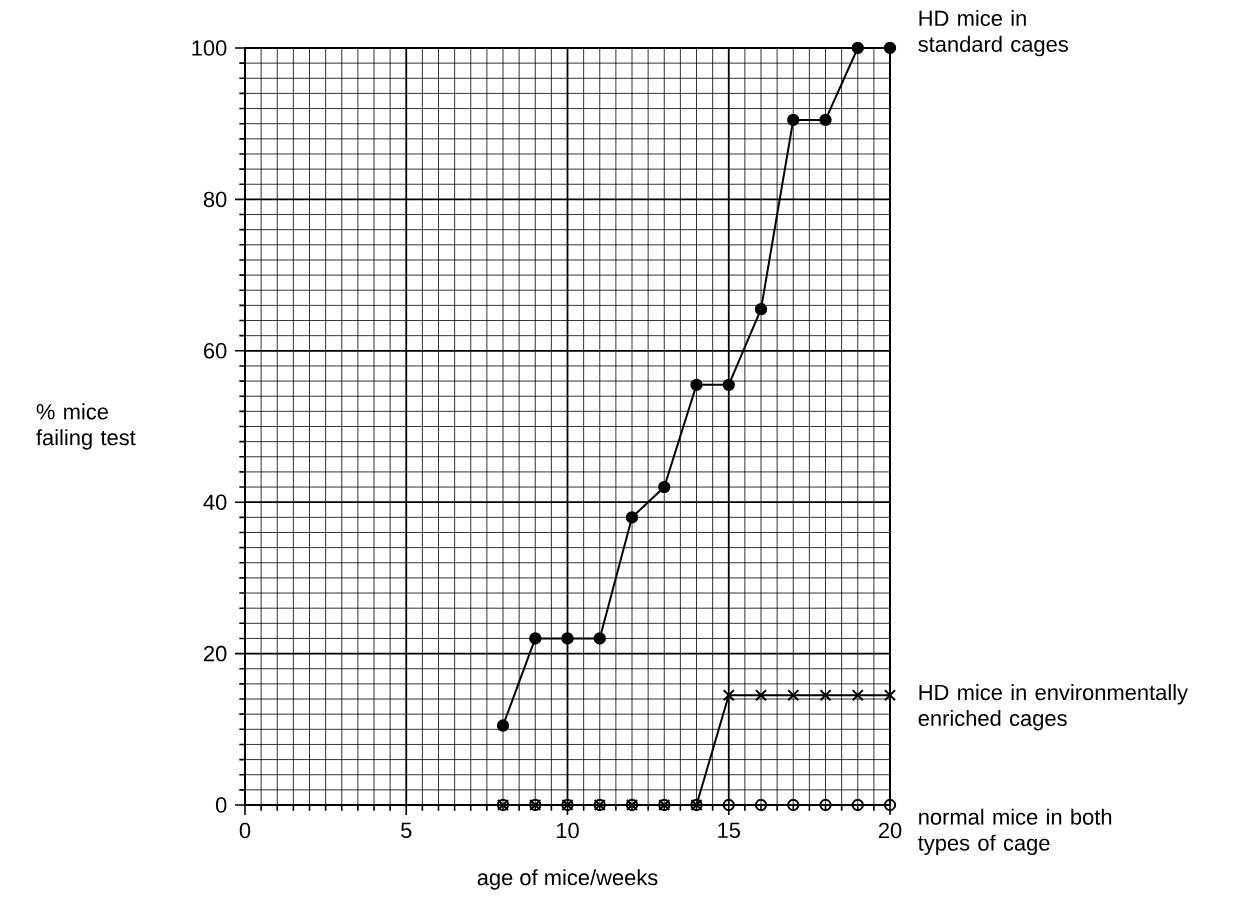 Image resolution: width=1258 pixels, height=908 pixels. What do you see at coordinates (86, 426) in the screenshot?
I see `y-axis-title: % mice failing test` at bounding box center [86, 426].